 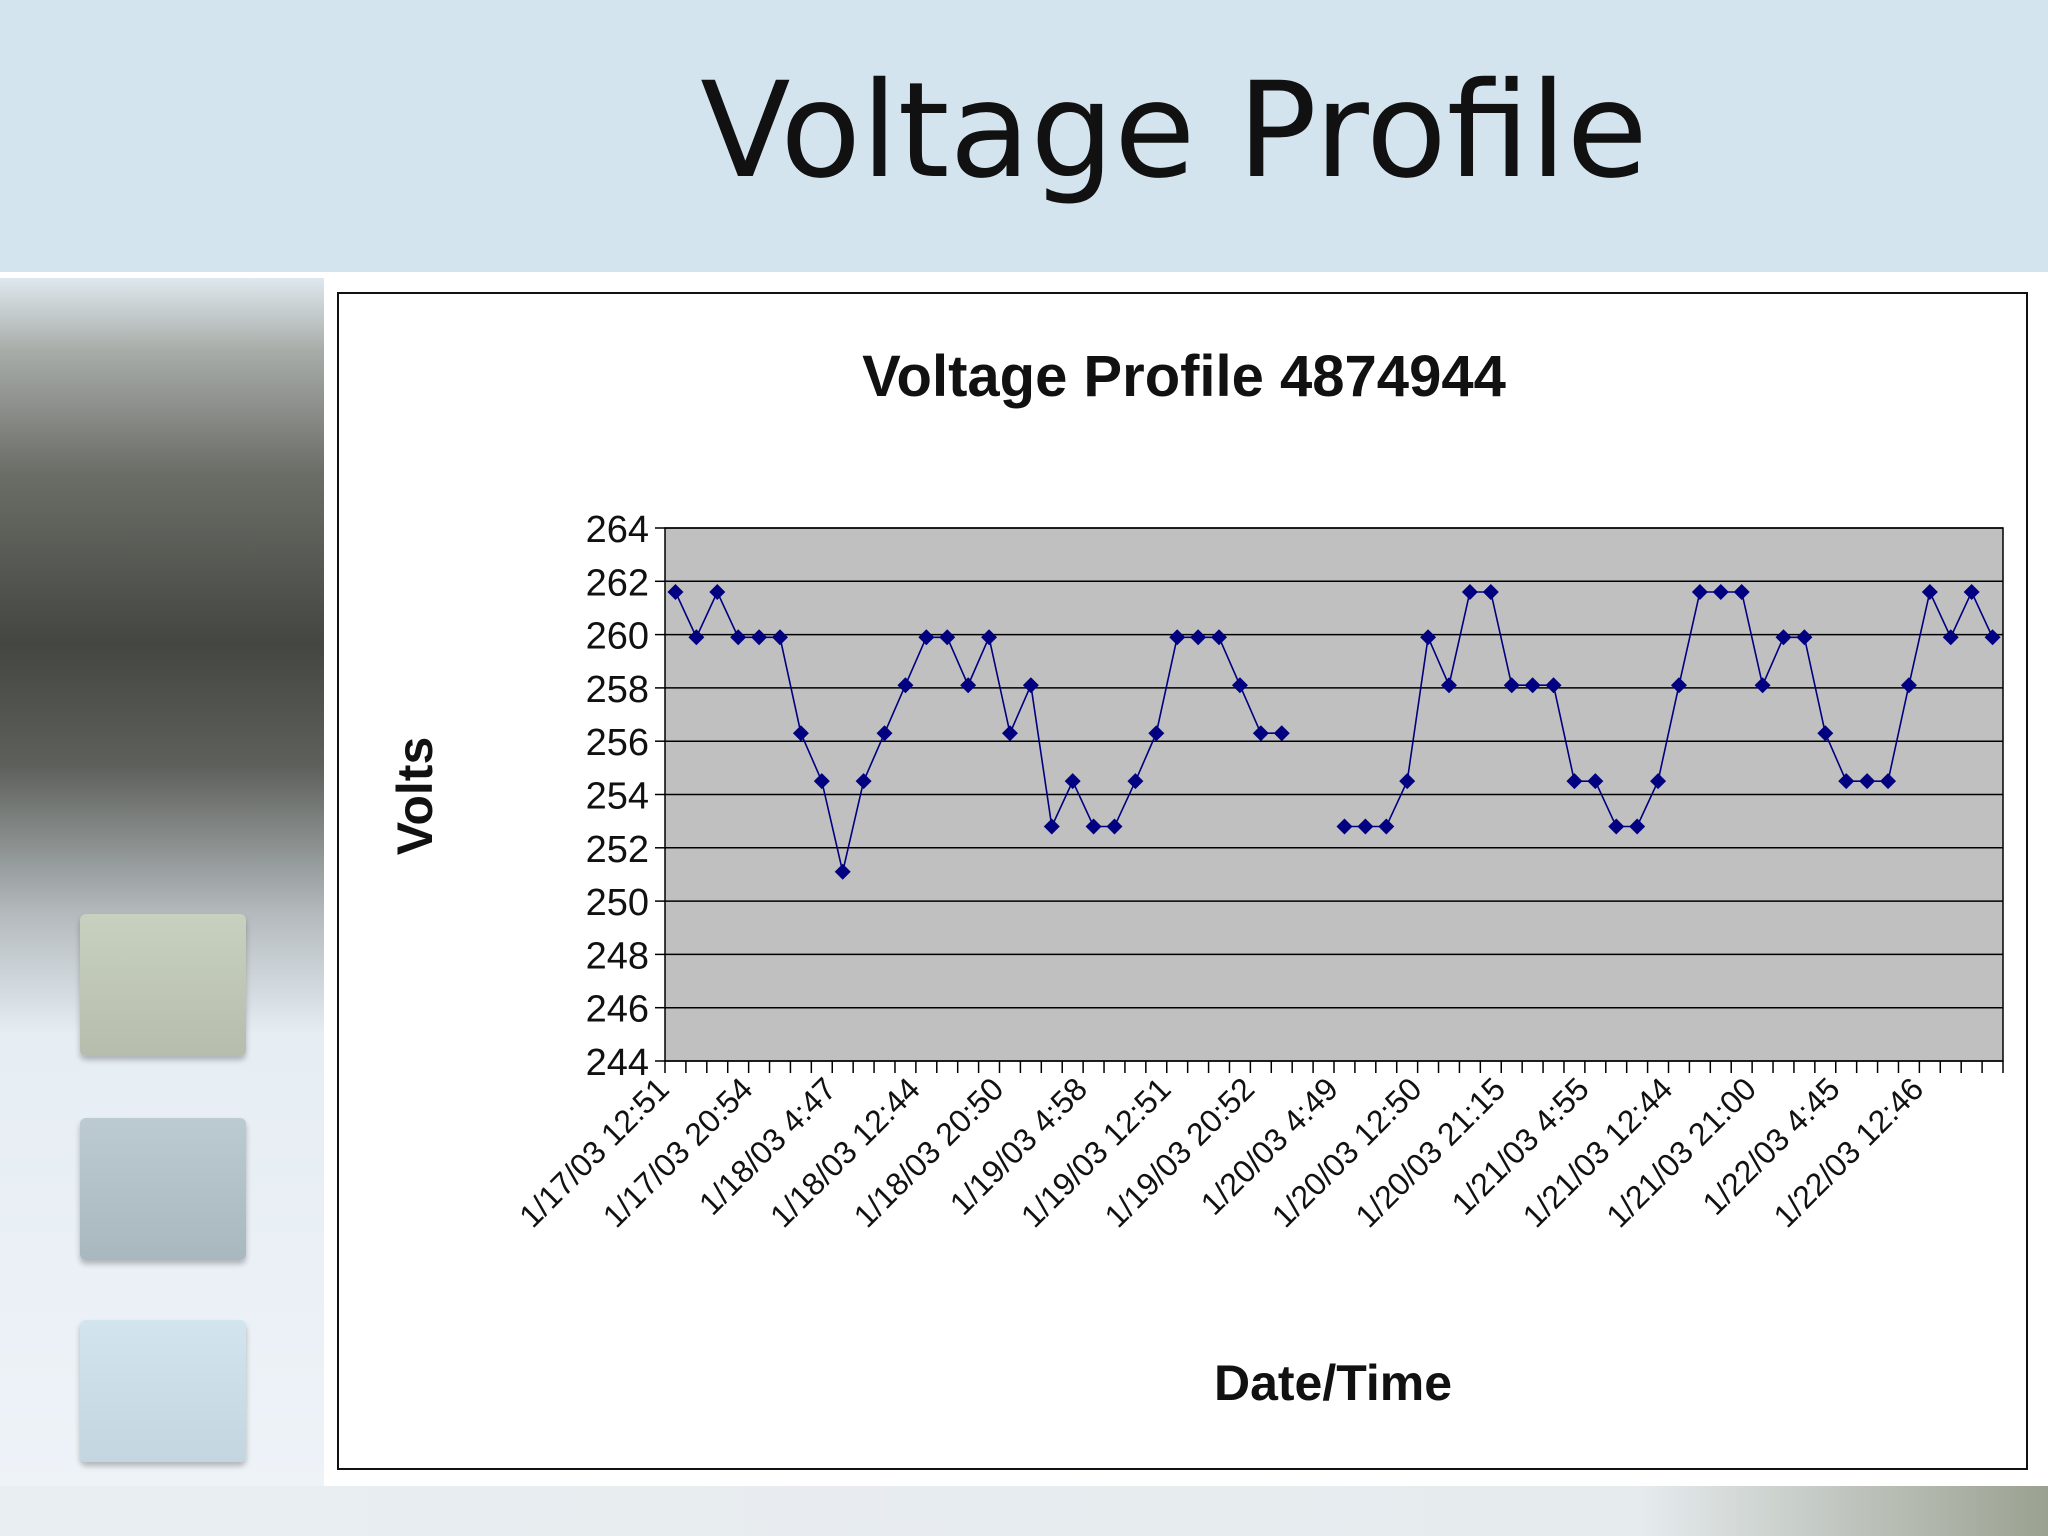 What do you see at coordinates (617, 1010) in the screenshot?
I see `y-tick-label: 246` at bounding box center [617, 1010].